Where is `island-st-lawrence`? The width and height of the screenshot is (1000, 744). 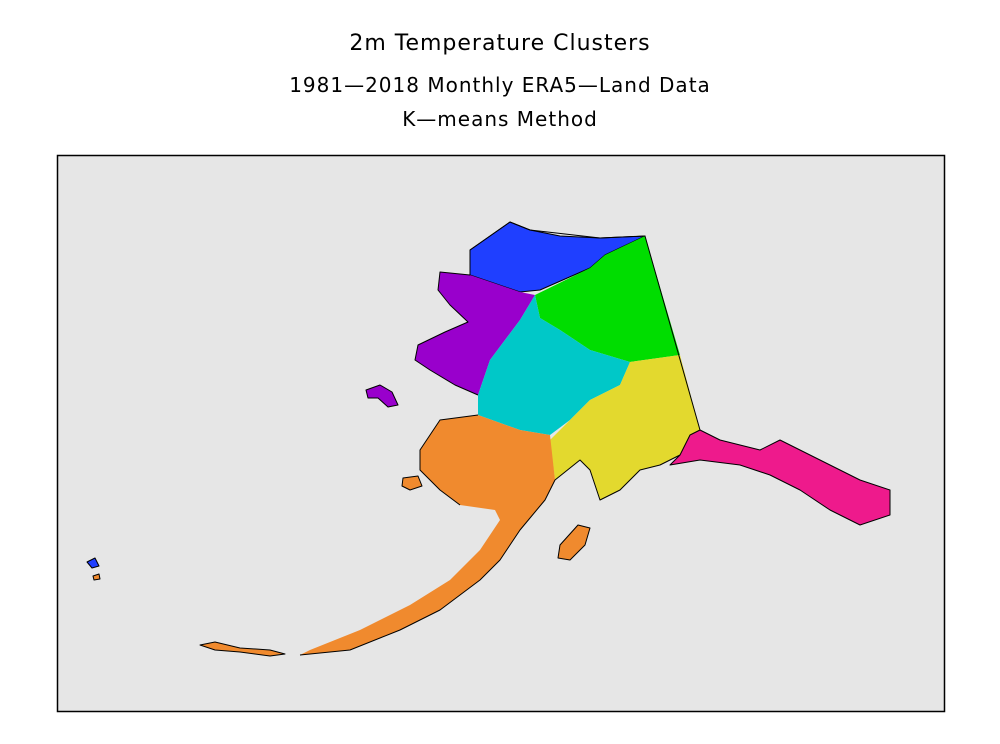
island-st-lawrence is located at coordinates (382, 396).